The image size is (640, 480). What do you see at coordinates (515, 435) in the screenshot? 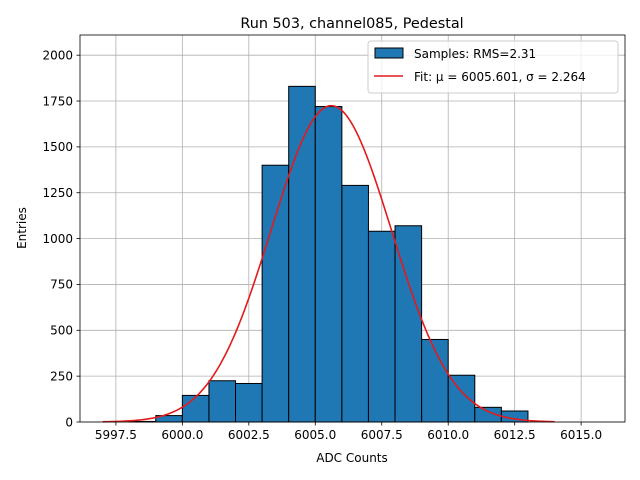
I see `x-tick-label: 6012.5` at bounding box center [515, 435].